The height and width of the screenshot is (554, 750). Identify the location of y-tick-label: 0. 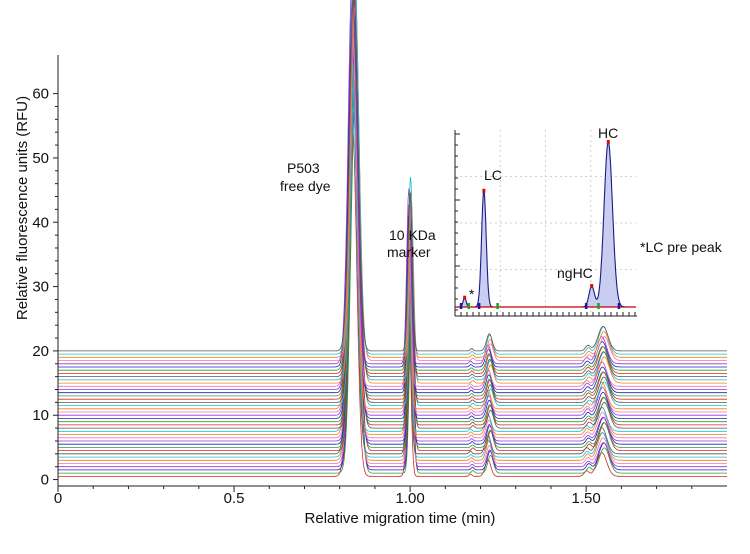
(45, 480).